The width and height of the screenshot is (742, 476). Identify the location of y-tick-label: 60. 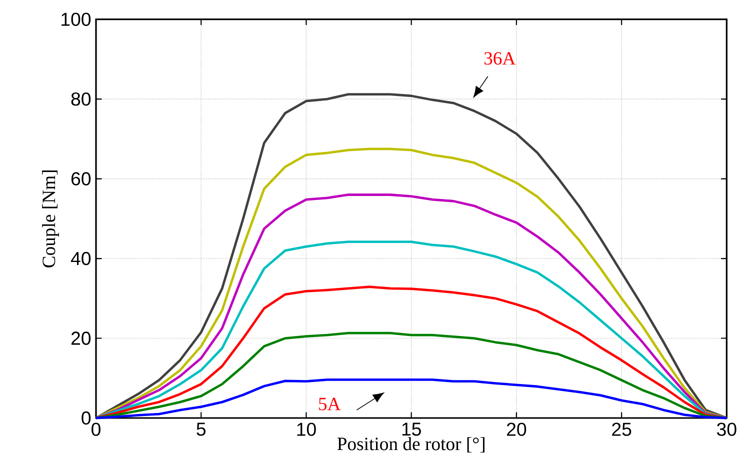
(81, 179).